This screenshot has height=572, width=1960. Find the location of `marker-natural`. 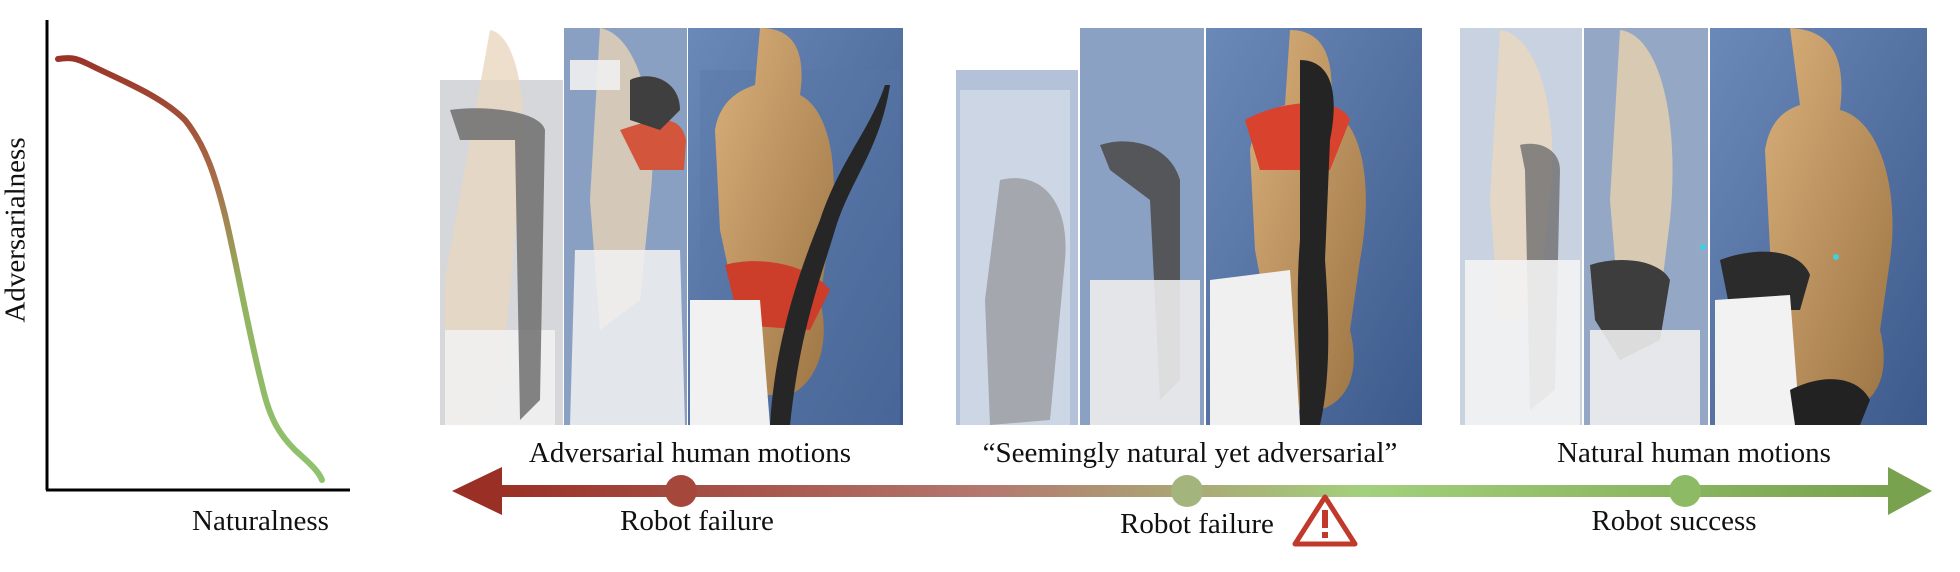

marker-natural is located at coordinates (1685, 491).